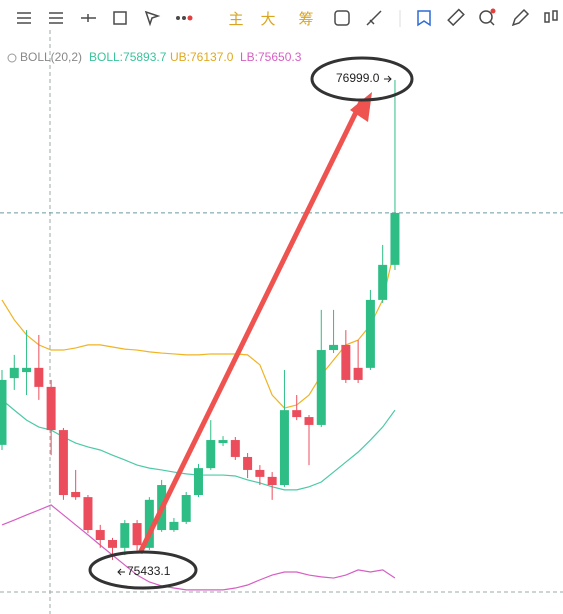 This screenshot has height=614, width=563. Describe the element at coordinates (520, 17) in the screenshot. I see `pen-icon` at that location.